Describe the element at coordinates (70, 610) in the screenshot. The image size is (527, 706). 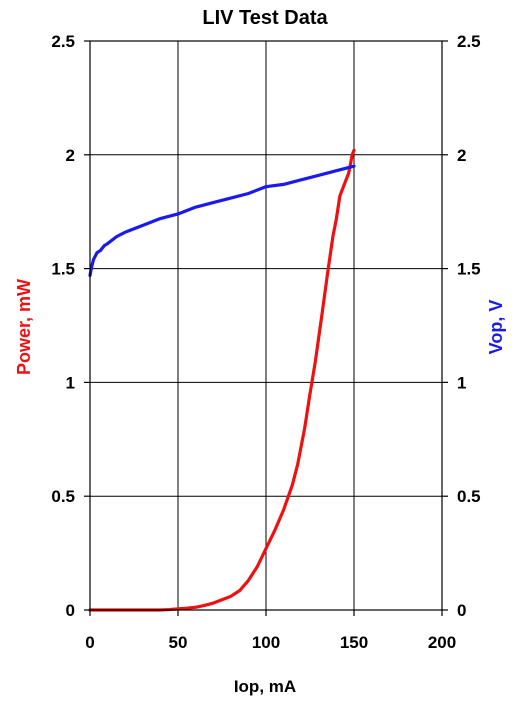
I see `y-left-tick-label: 0` at that location.